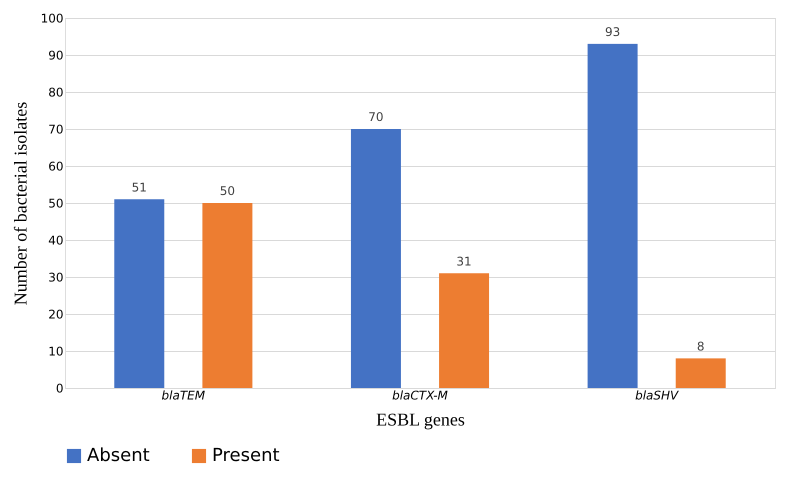 Image resolution: width=787 pixels, height=477 pixels. What do you see at coordinates (56, 167) in the screenshot?
I see `y-tick-label: 60` at bounding box center [56, 167].